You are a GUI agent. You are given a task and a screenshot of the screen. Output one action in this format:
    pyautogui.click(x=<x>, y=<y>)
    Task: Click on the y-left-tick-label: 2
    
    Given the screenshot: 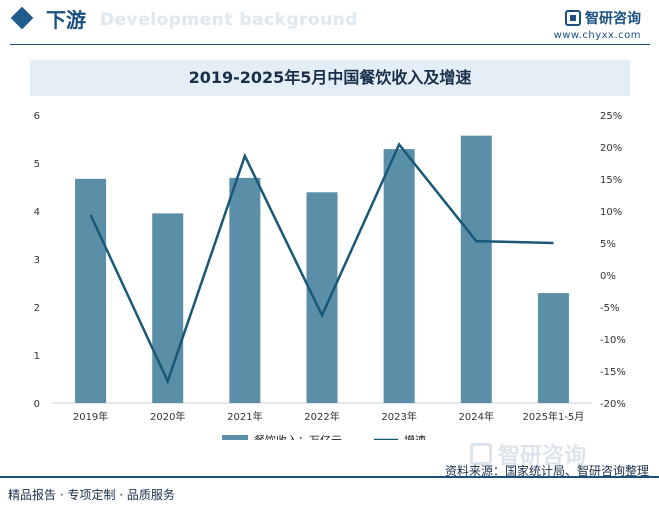 What is the action you would take?
    pyautogui.click(x=37, y=308)
    